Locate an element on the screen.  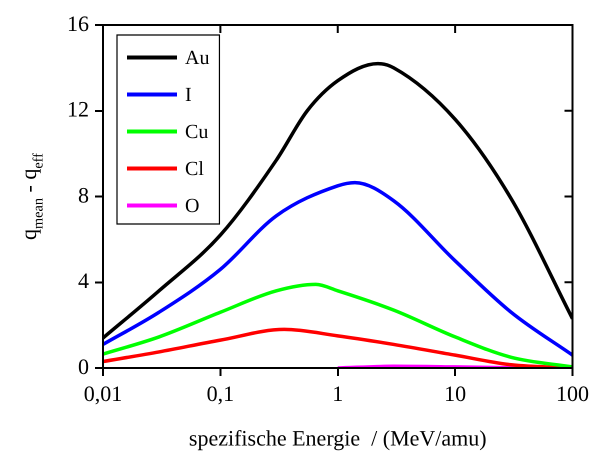
y-tick-label: 0 is located at coordinates (83, 366).